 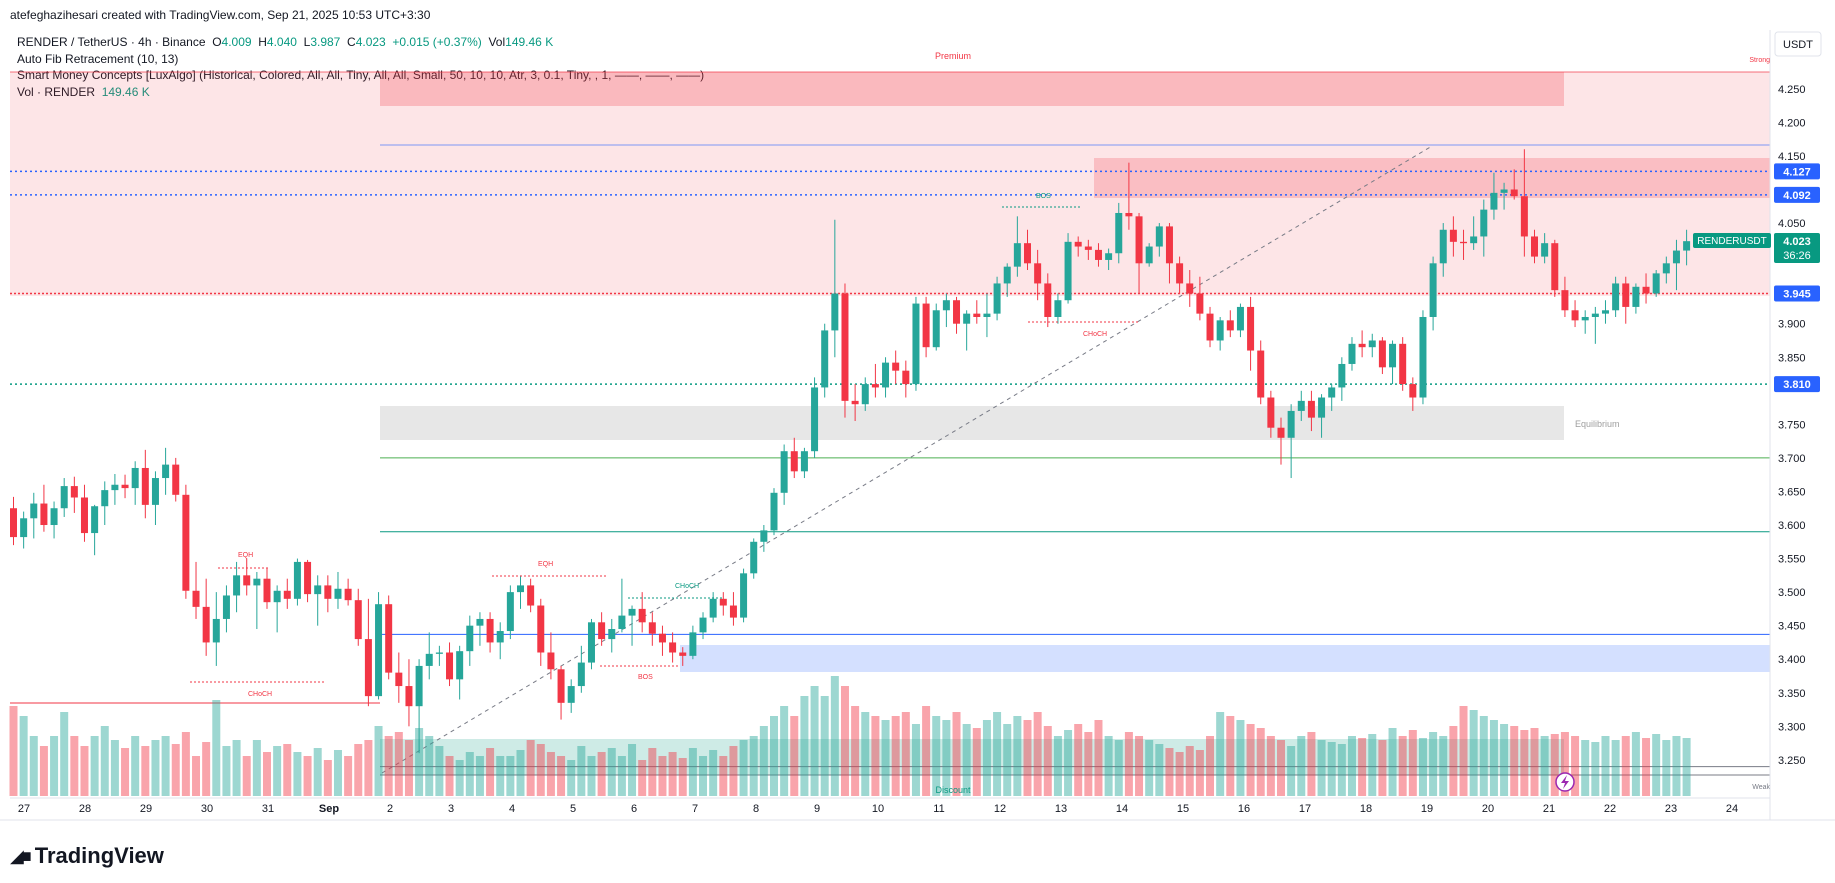 I want to click on price-tick: 4.050, so click(x=1792, y=224).